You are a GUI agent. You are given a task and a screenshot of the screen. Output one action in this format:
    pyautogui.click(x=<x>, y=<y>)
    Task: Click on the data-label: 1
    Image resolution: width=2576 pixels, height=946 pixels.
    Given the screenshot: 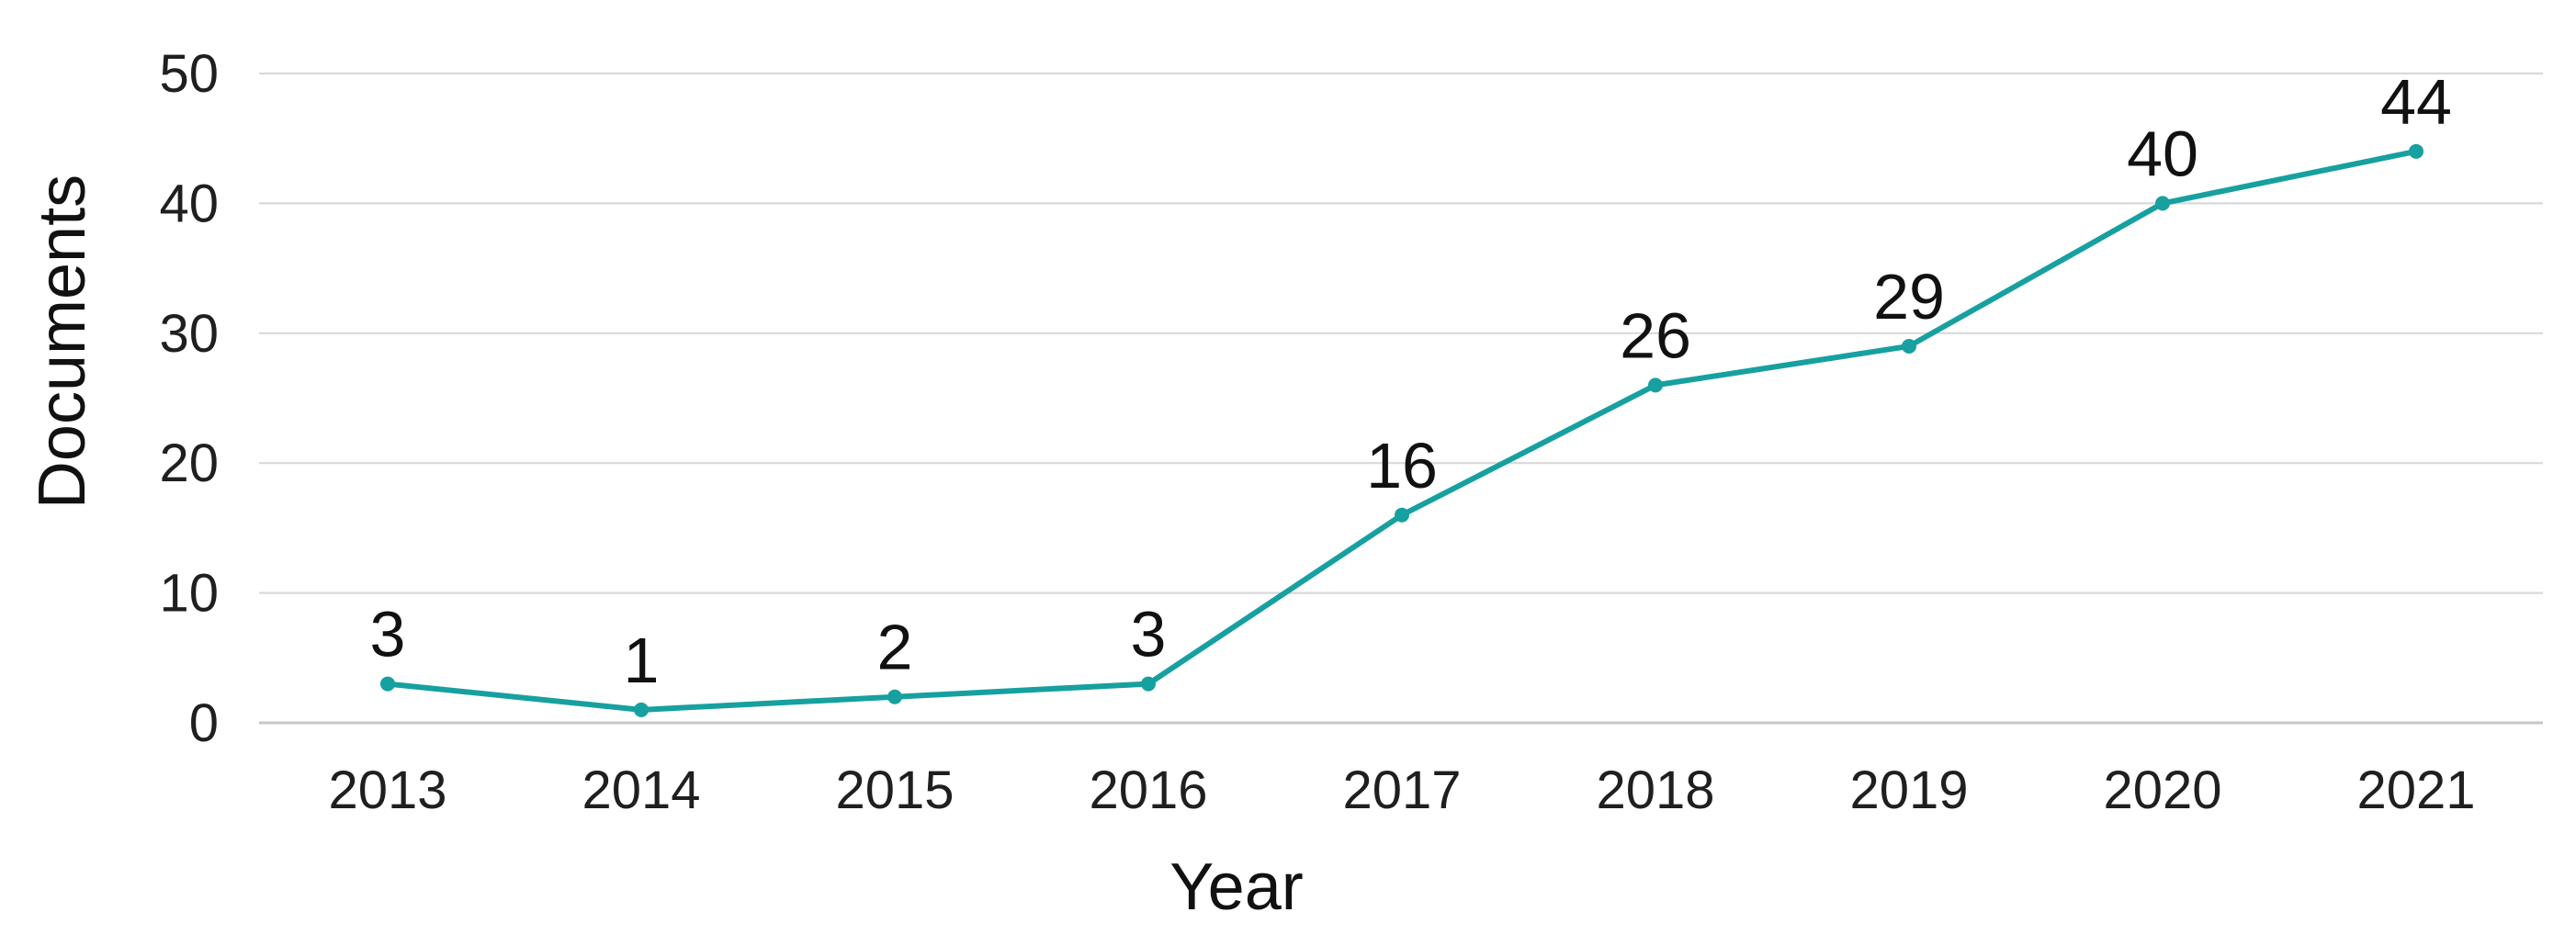 What is the action you would take?
    pyautogui.click(x=642, y=660)
    